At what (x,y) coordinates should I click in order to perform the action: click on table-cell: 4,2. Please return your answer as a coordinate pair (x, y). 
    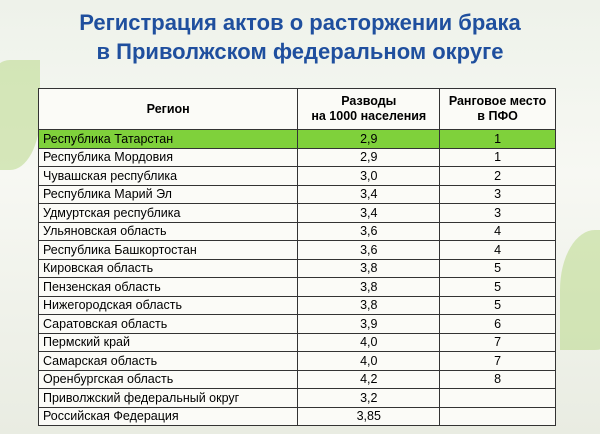
    Looking at the image, I should click on (369, 379).